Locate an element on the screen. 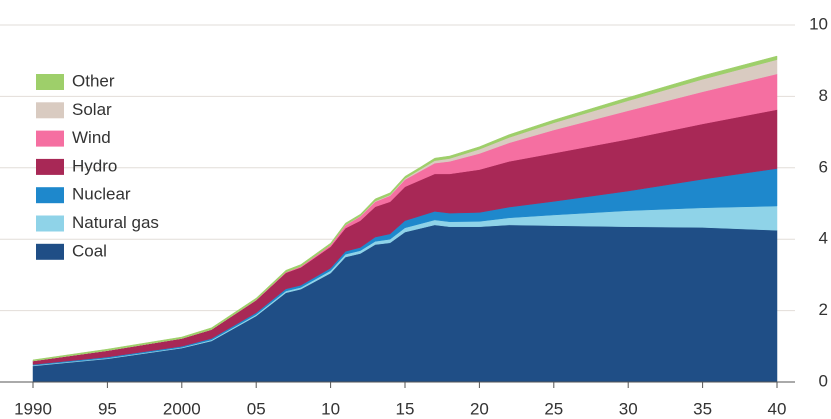 Image resolution: width=831 pixels, height=419 pixels. y-tick-label: 4 is located at coordinates (823, 238).